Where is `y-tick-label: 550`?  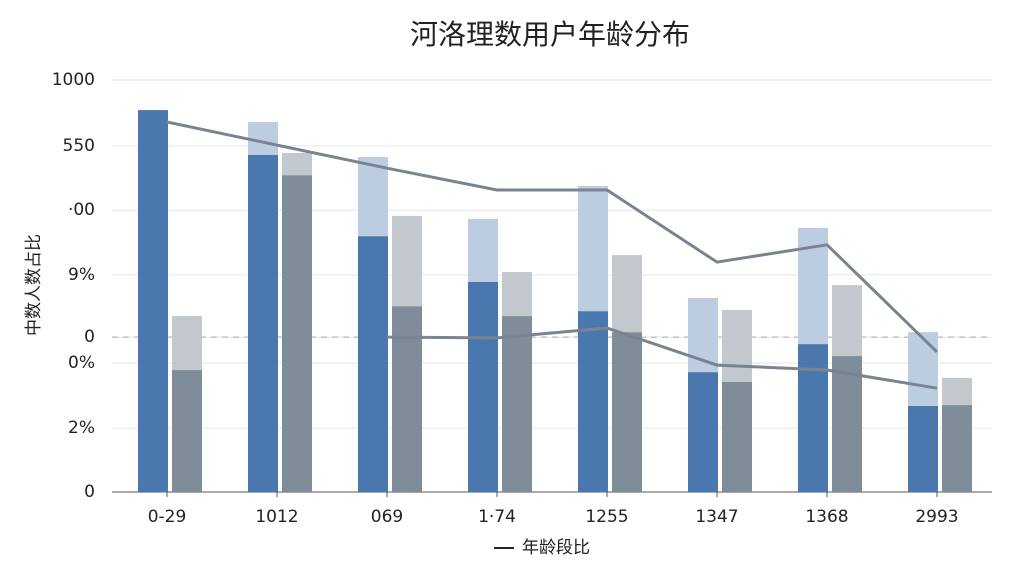 y-tick-label: 550 is located at coordinates (79, 146).